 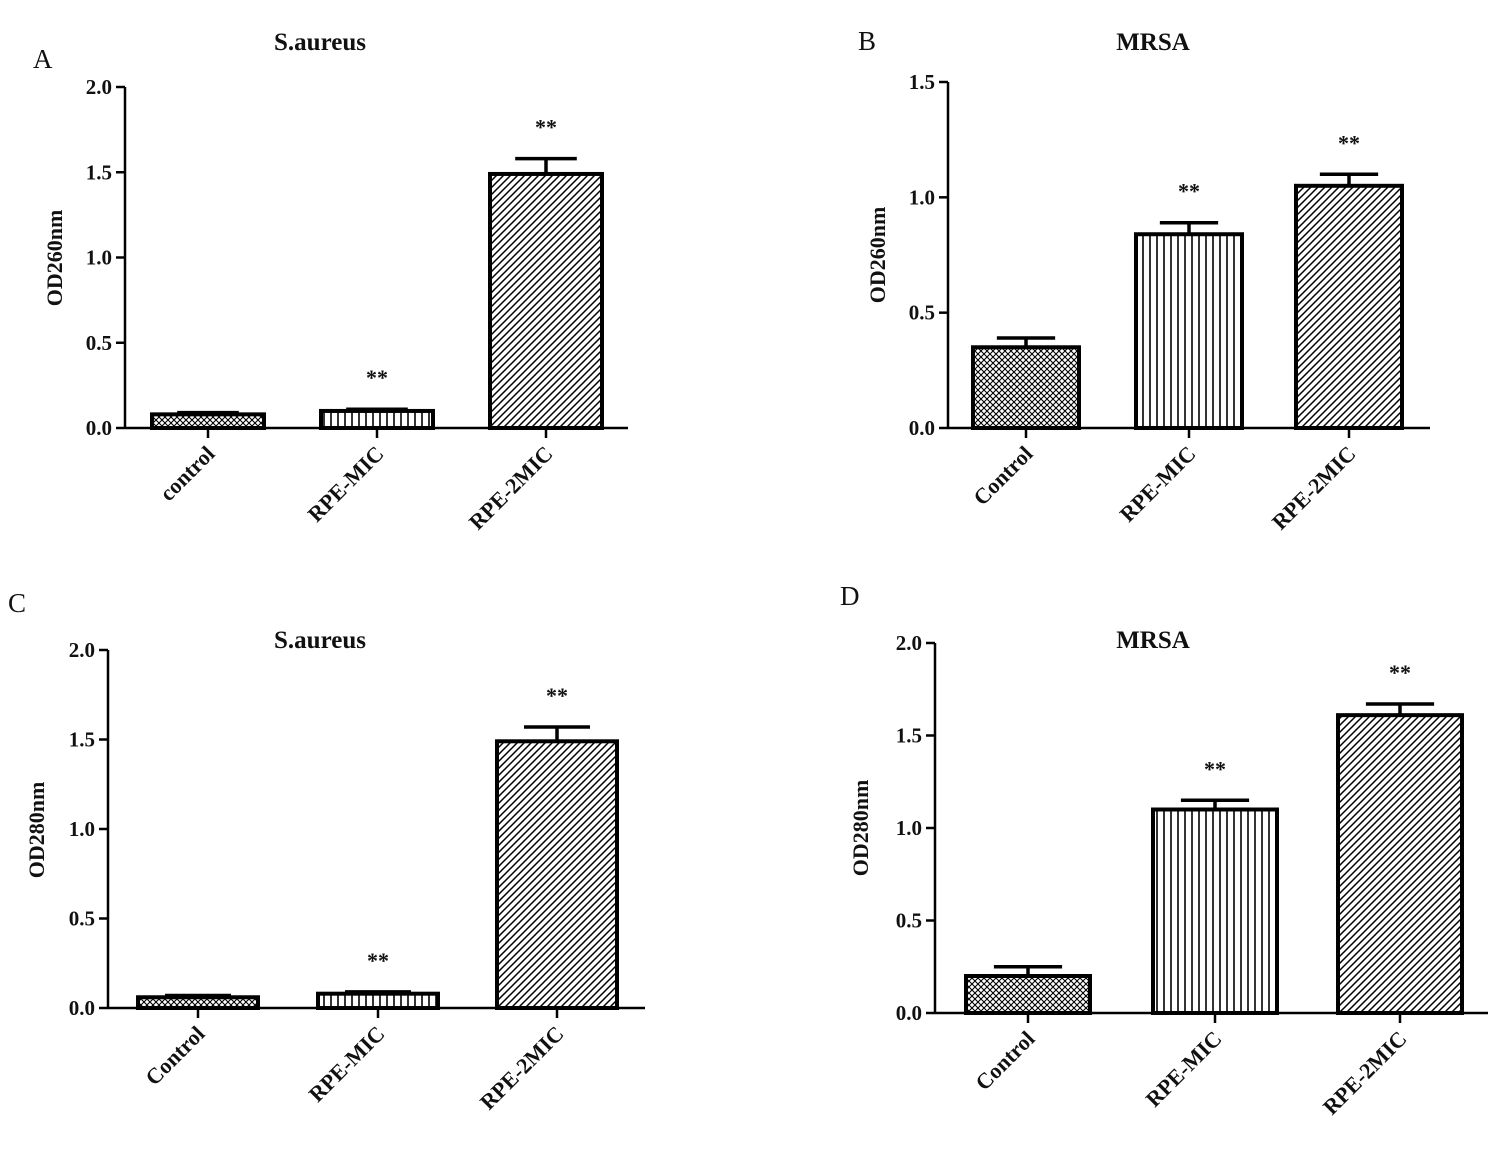 What do you see at coordinates (867, 41) in the screenshot?
I see `panel-letter: B` at bounding box center [867, 41].